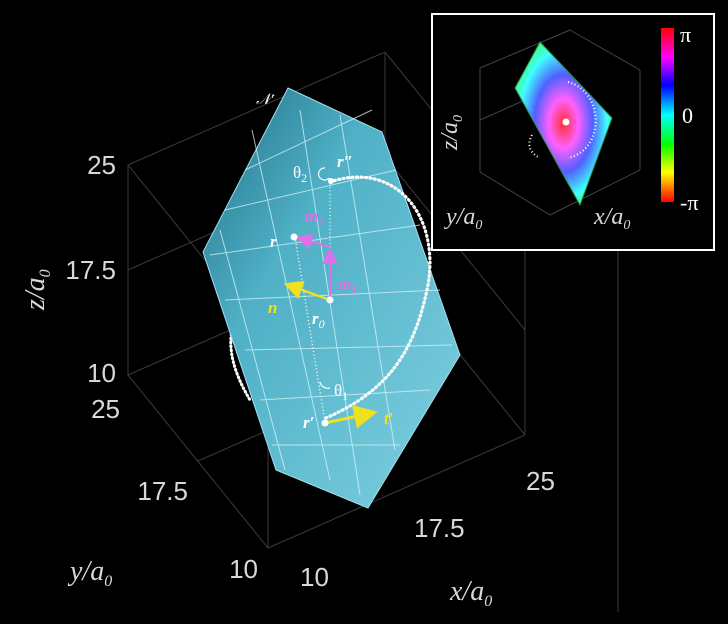 Image resolution: width=728 pixels, height=624 pixels. I want to click on m1-label: m1, so click(347, 285).